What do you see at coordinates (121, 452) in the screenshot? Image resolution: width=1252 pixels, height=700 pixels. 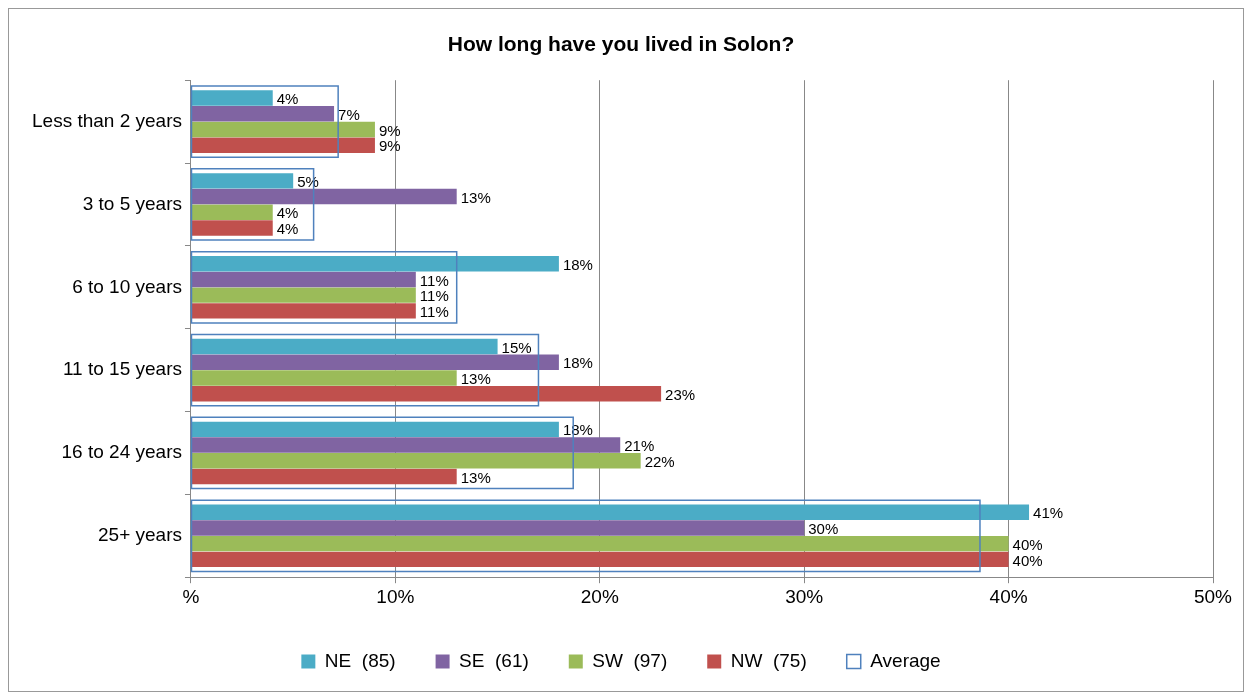 I see `y-tick-label: 16 to 24 years` at bounding box center [121, 452].